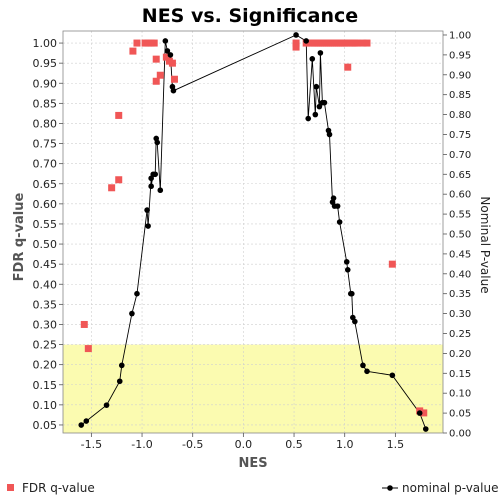 This screenshot has width=500, height=500. What do you see at coordinates (45, 244) in the screenshot?
I see `y-tick-label: 0.50` at bounding box center [45, 244].